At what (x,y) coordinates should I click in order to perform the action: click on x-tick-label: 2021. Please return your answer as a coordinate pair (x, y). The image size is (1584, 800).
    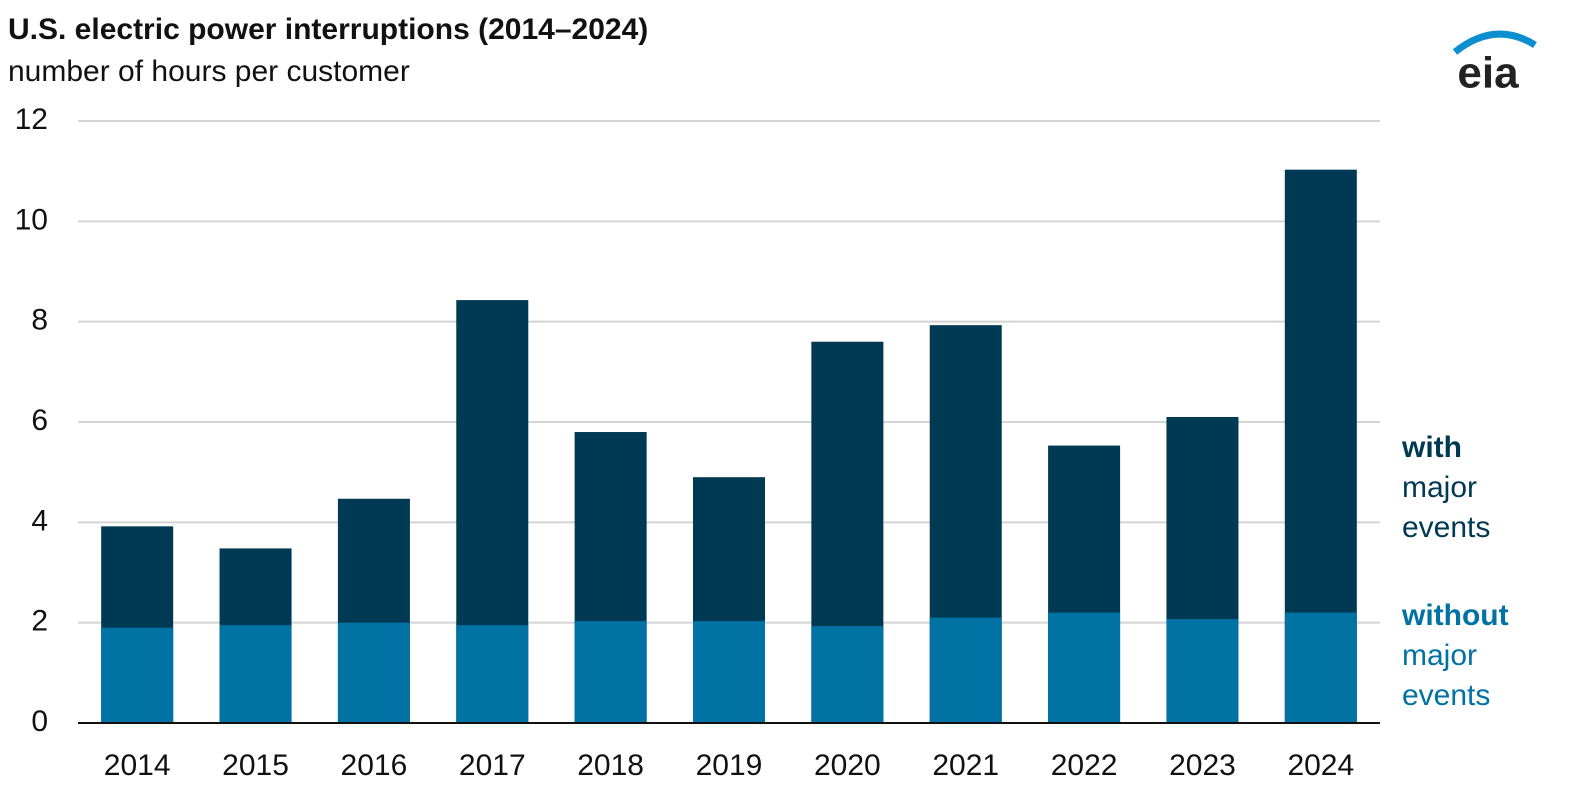
    Looking at the image, I should click on (965, 765).